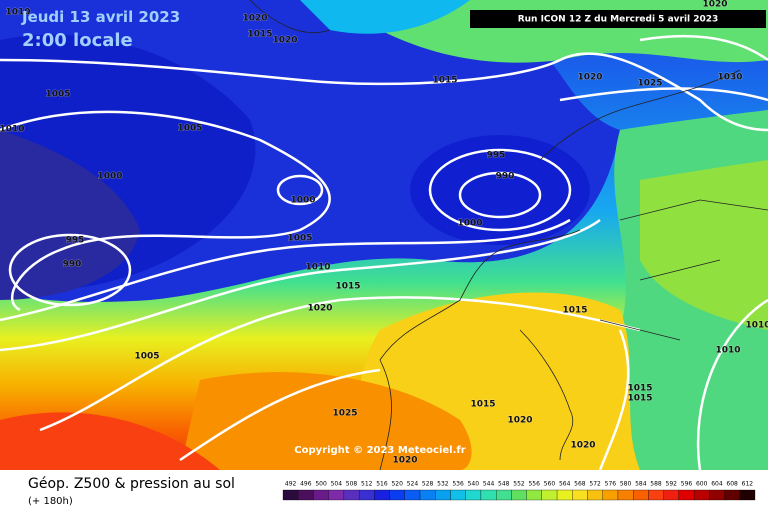  I want to click on legend-value: 524, so click(413, 484).